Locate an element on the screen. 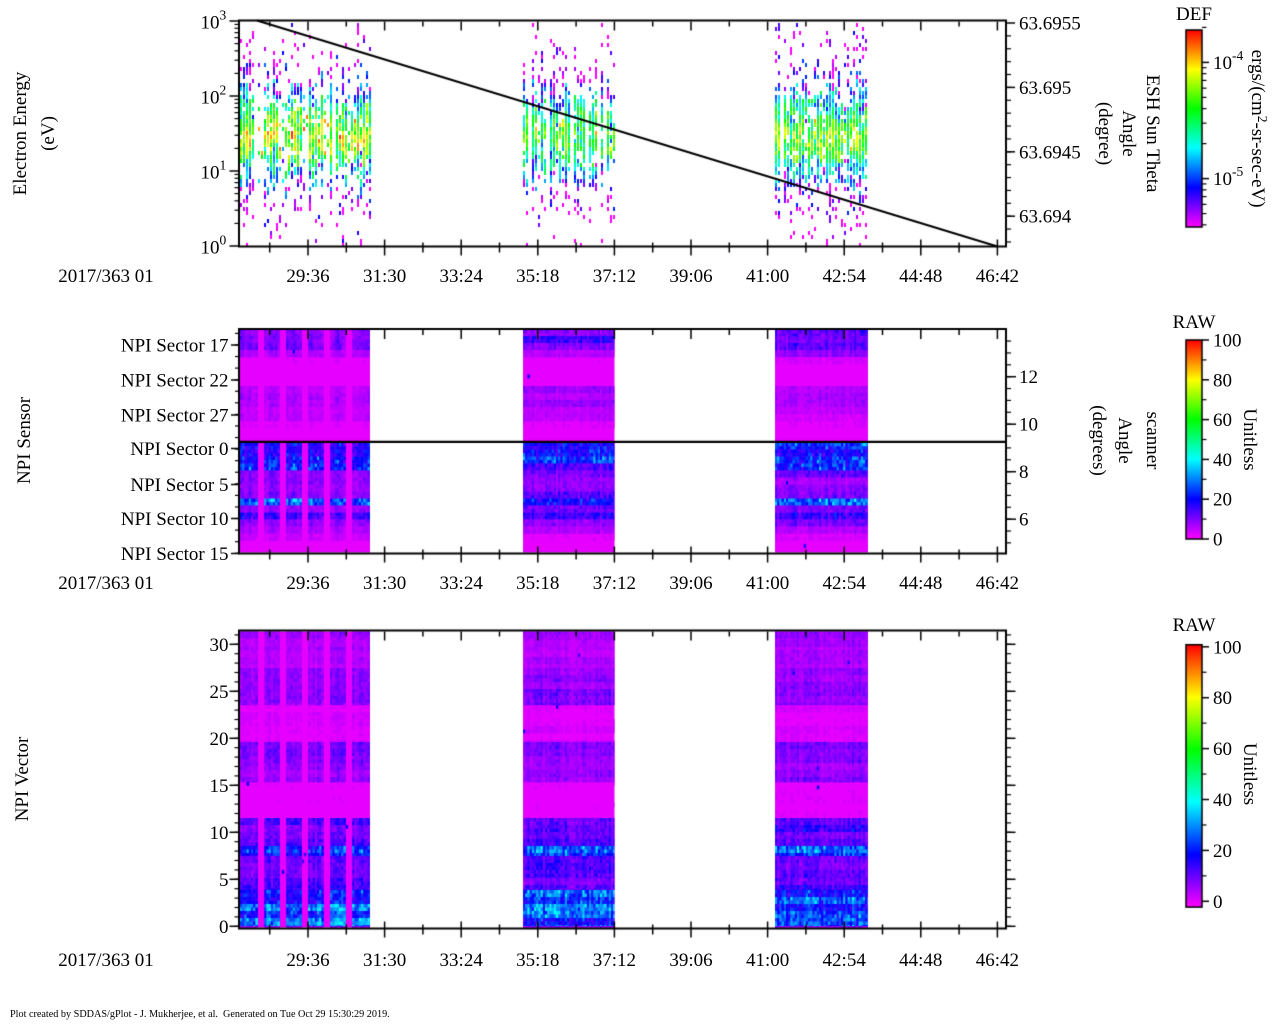 The image size is (1280, 1024). svg-text: NPI Sensor is located at coordinates (24, 440).